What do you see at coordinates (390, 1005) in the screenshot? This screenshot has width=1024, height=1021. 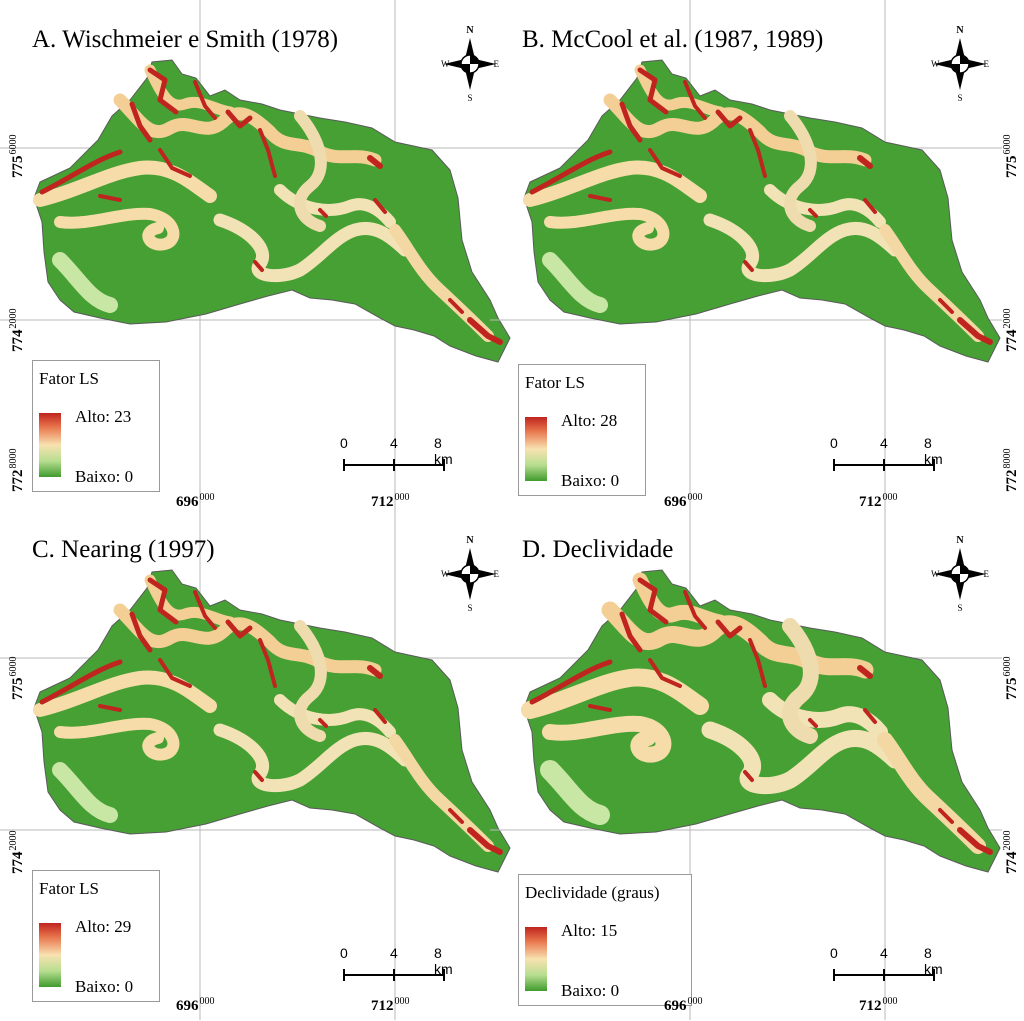 I see `x-label-712000-c: 712000` at bounding box center [390, 1005].